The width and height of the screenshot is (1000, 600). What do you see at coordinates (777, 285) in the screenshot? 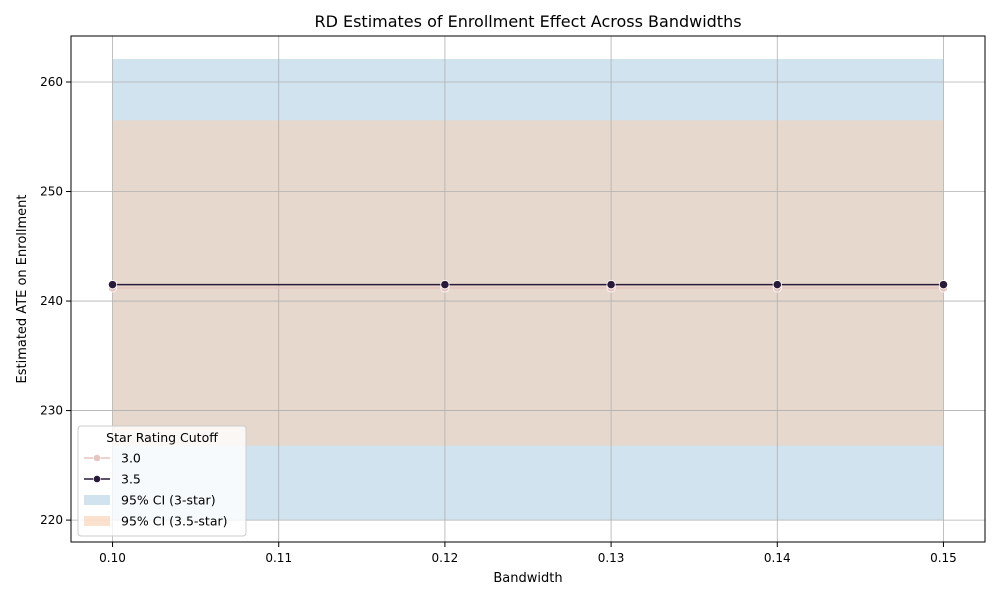
I see `series-point-3.5-3` at bounding box center [777, 285].